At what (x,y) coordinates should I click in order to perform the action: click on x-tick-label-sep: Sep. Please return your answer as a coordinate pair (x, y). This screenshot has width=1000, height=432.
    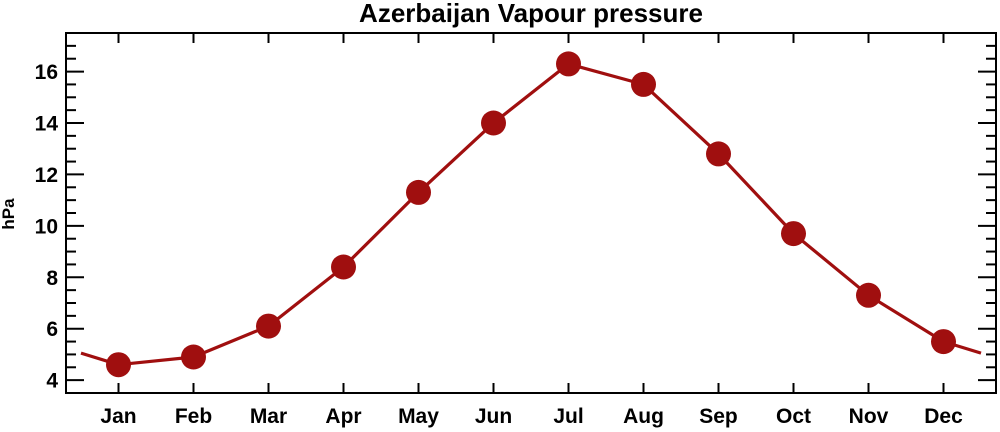
    Looking at the image, I should click on (718, 416).